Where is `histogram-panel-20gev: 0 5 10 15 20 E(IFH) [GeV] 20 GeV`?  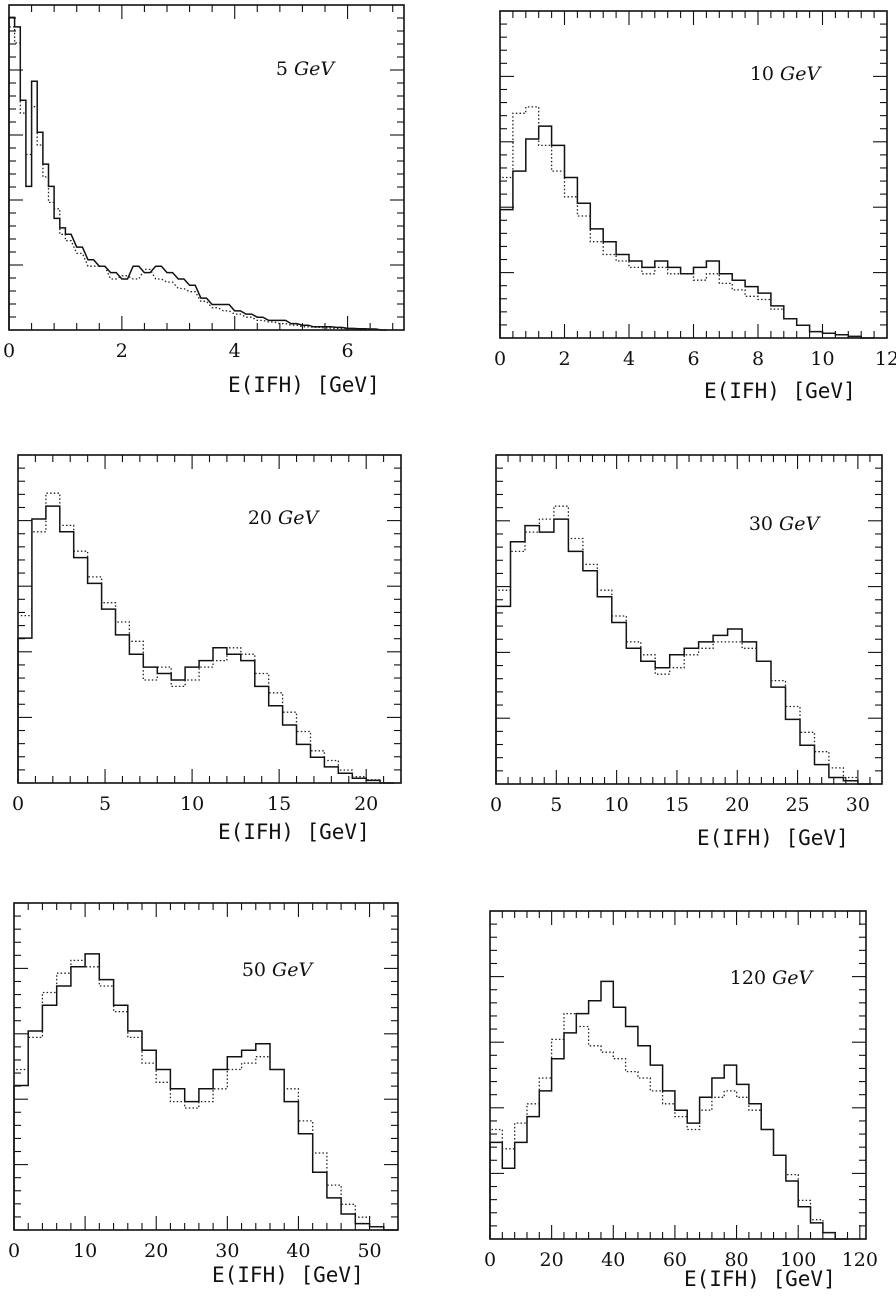
histogram-panel-20gev: 0 5 10 15 20 E(IFH) [GeV] 20 GeV is located at coordinates (207, 649).